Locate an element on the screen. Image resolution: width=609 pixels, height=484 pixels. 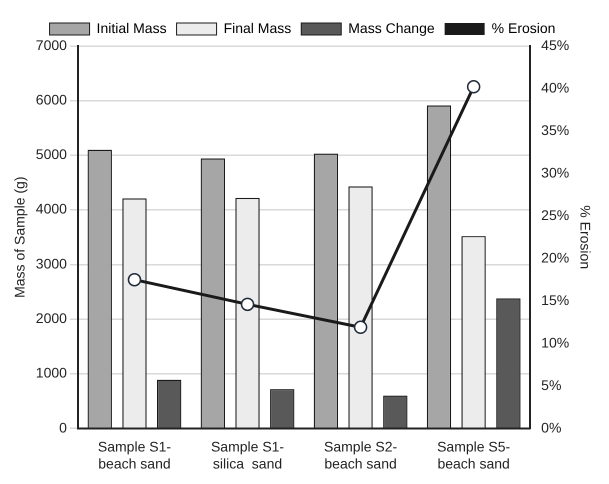
x-tick-label: Sample S1- silica sand is located at coordinates (247, 455).